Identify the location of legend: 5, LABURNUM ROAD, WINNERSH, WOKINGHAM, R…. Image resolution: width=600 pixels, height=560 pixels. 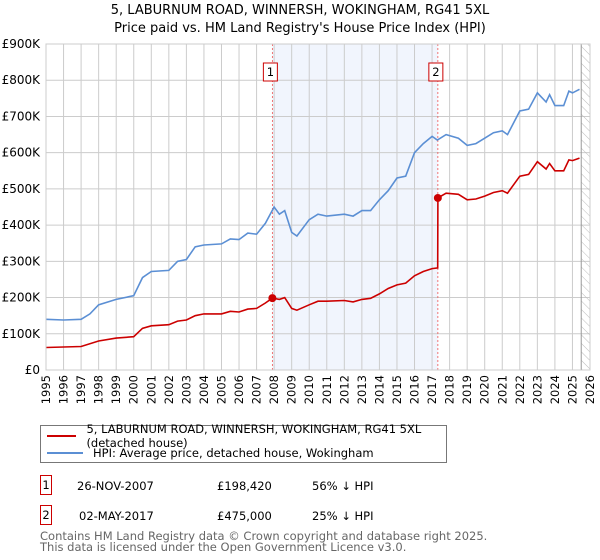
(243, 442).